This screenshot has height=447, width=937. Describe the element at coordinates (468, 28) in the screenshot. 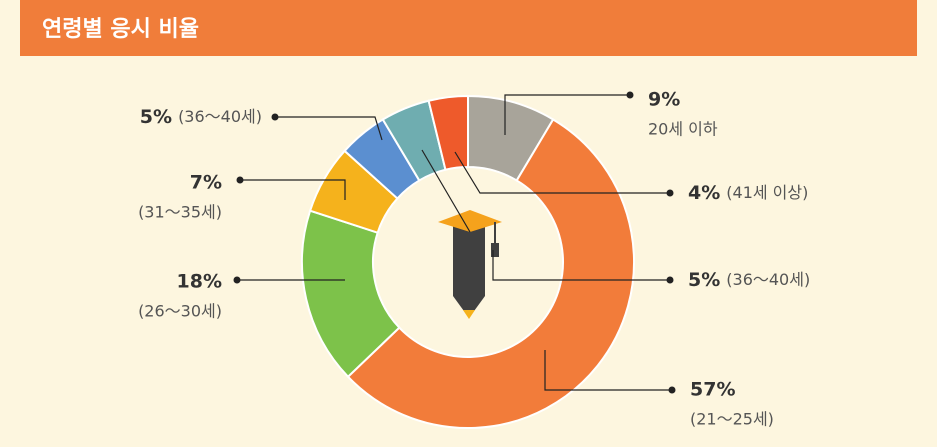

I see `header-bar` at that location.